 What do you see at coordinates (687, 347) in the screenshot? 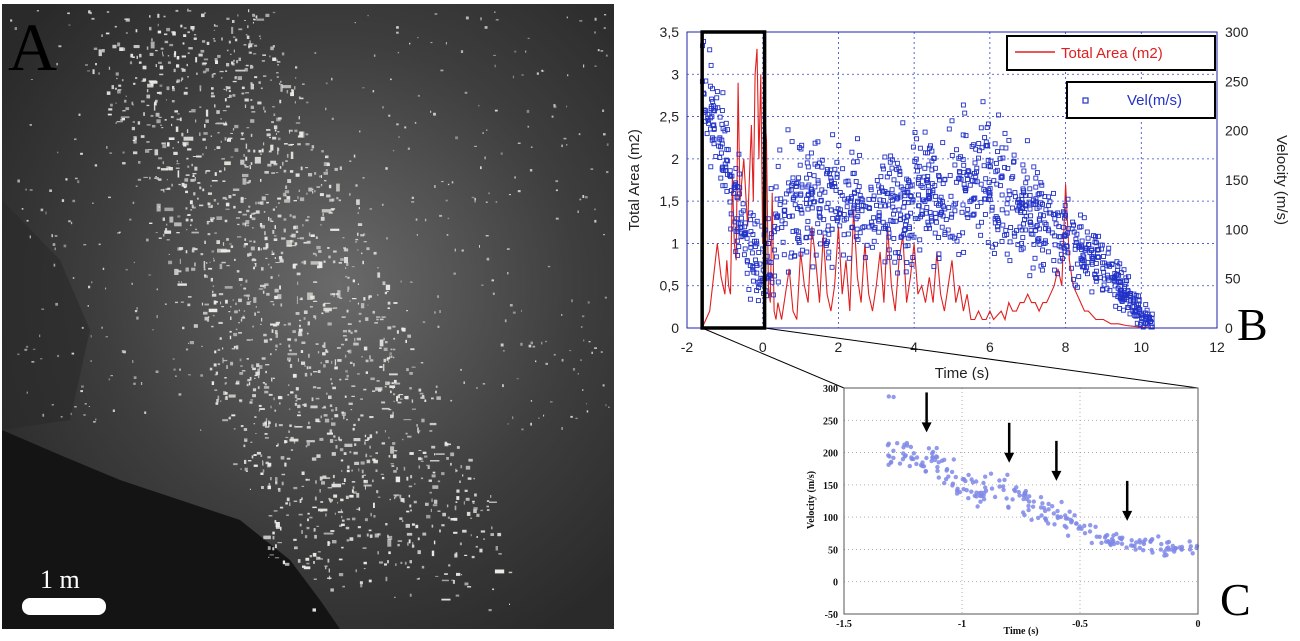
I see `x-tick-label-b: -2` at bounding box center [687, 347].